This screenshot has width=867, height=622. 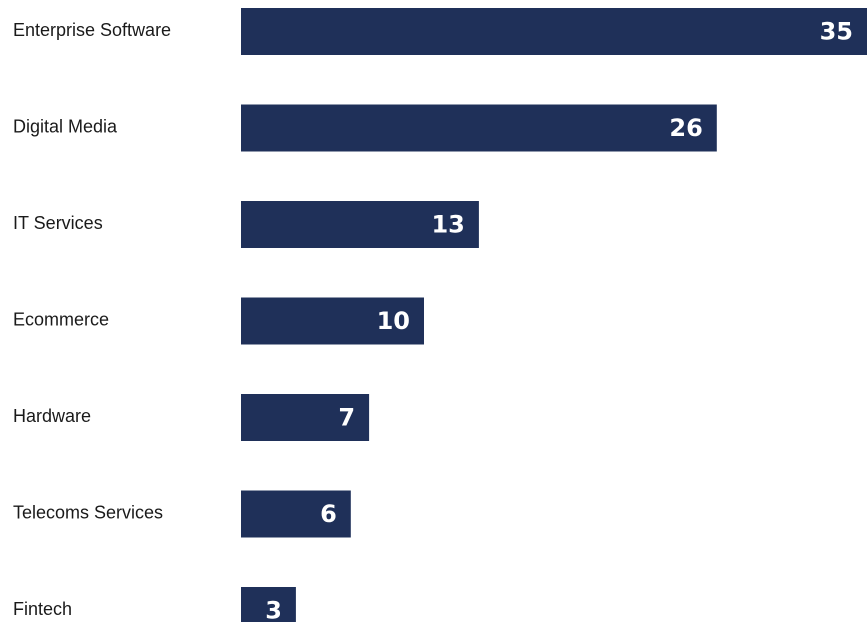 I want to click on category-label: Hardware, so click(x=52, y=416).